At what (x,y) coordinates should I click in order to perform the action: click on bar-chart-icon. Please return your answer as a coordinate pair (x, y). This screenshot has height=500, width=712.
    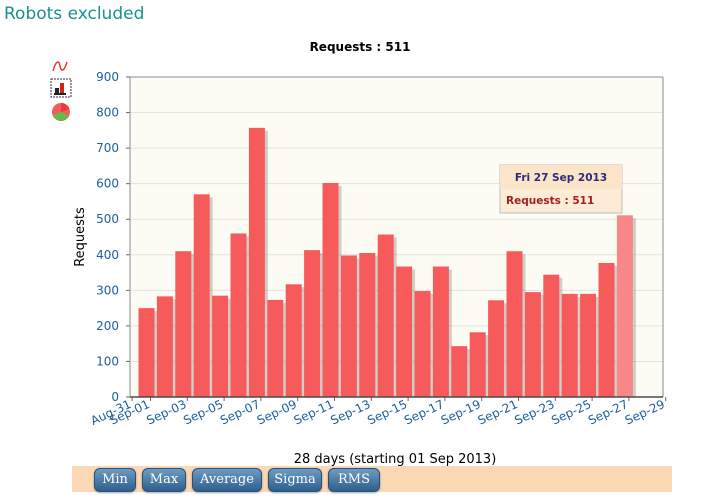
    Looking at the image, I should click on (61, 88).